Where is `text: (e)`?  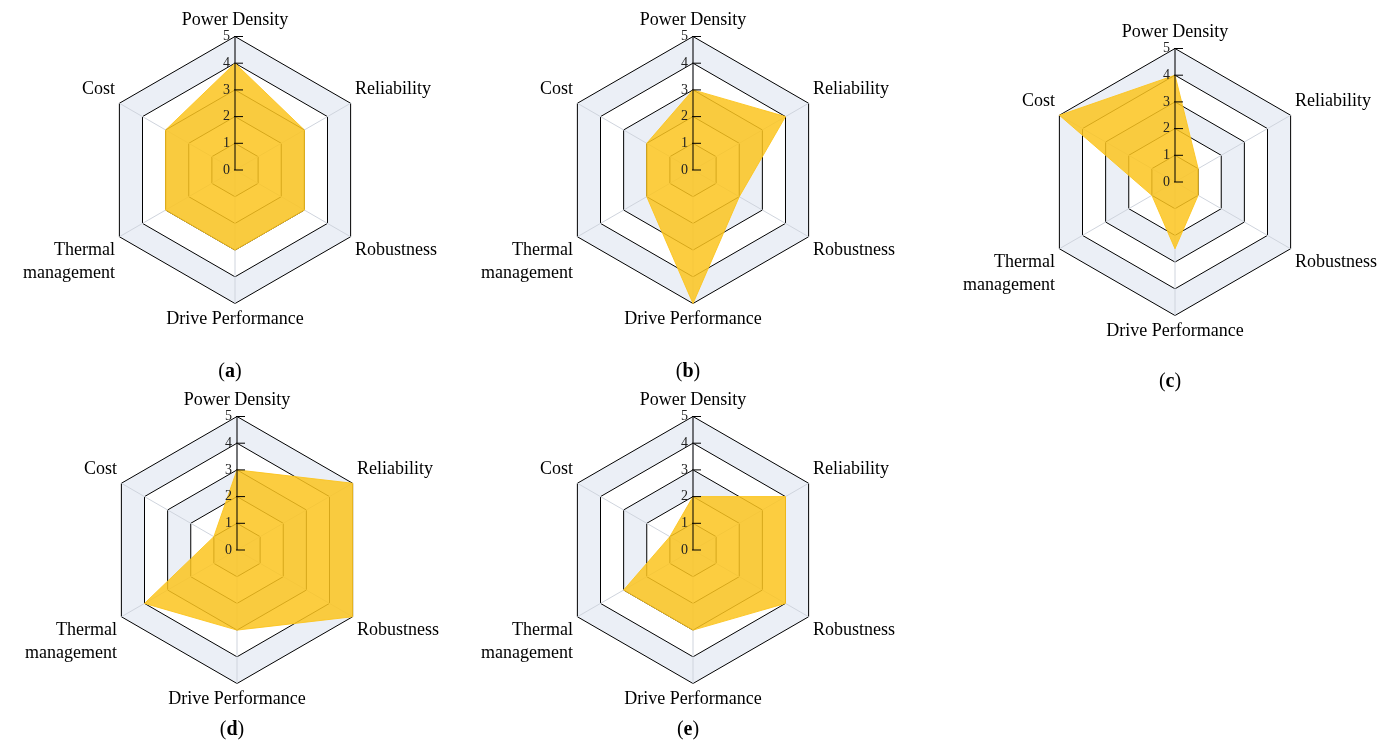 text: (e) is located at coordinates (688, 728).